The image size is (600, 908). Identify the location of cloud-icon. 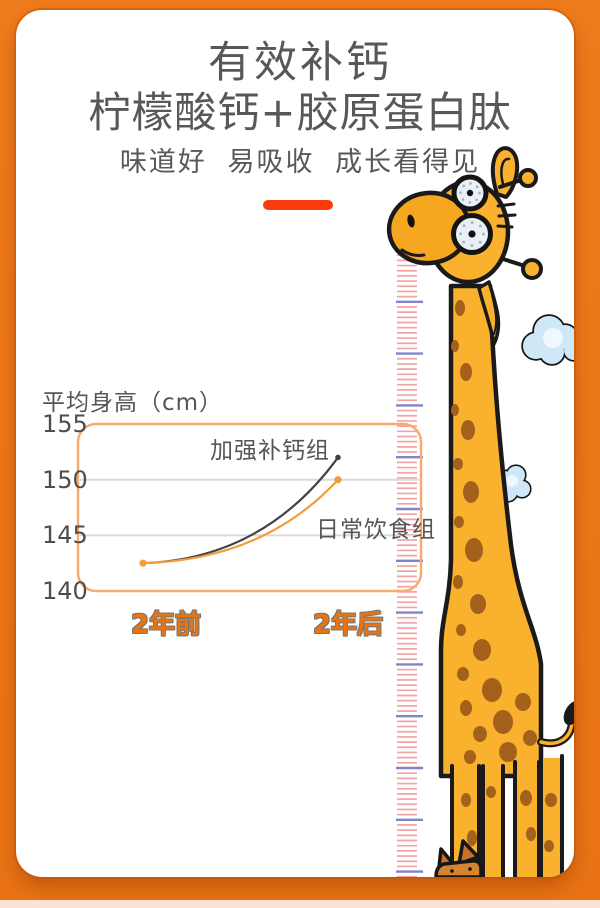
(547, 340).